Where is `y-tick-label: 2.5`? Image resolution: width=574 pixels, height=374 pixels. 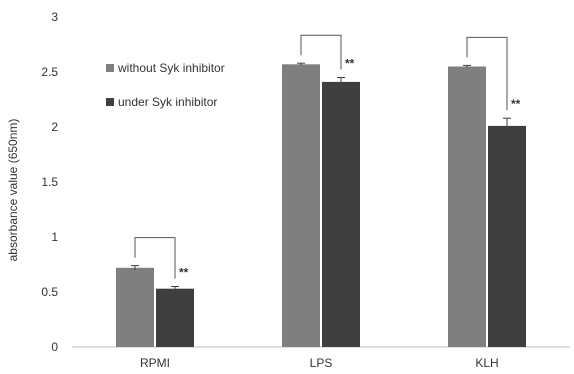
y-tick-label: 2.5 is located at coordinates (49, 72).